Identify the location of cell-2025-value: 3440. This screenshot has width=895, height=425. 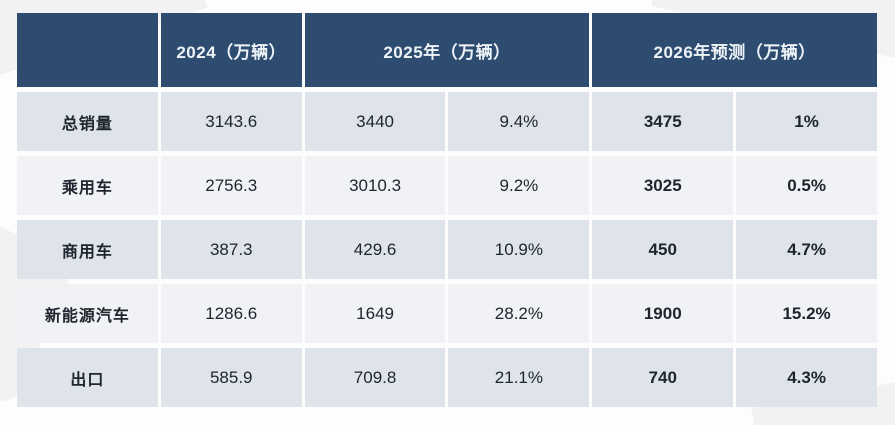
(375, 121).